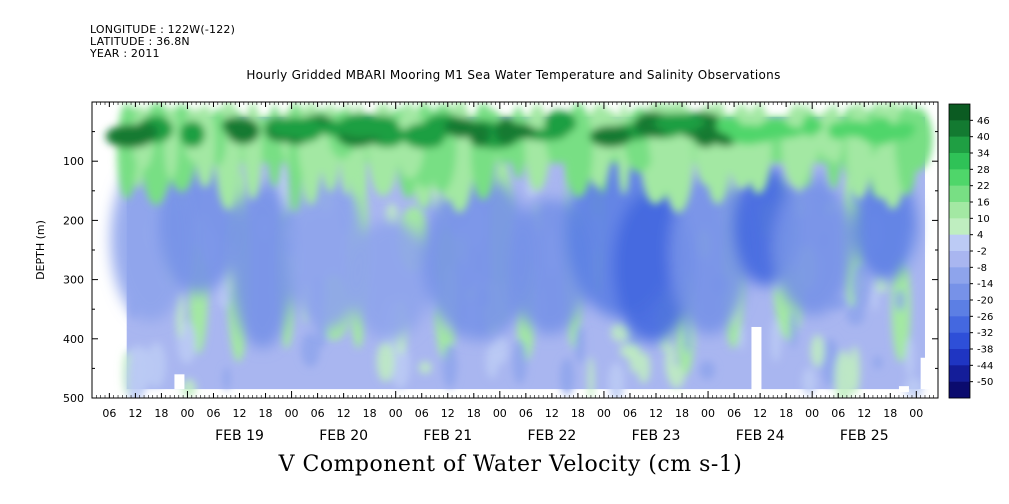 This screenshot has width=1009, height=504. I want to click on colorbar-tick-label: -8, so click(982, 268).